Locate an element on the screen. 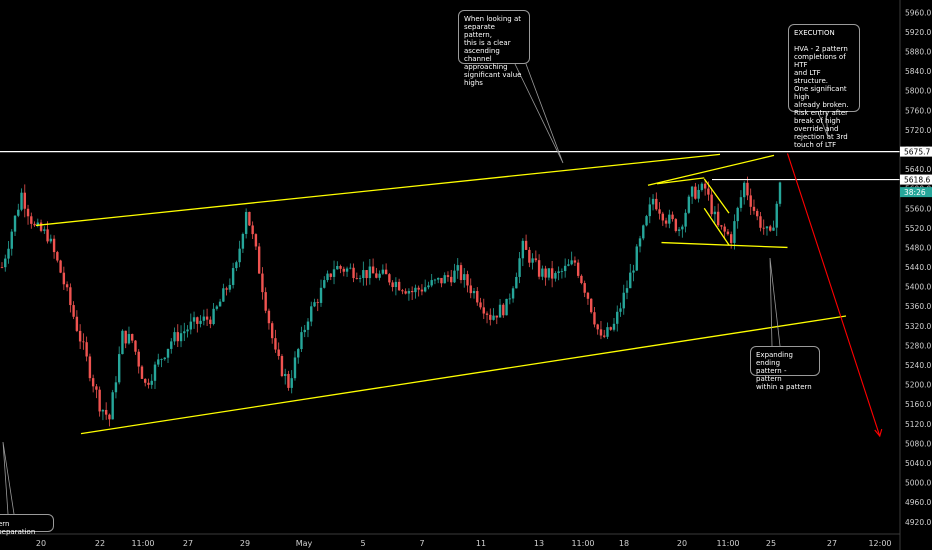  x-tick-label: 22 is located at coordinates (100, 543).